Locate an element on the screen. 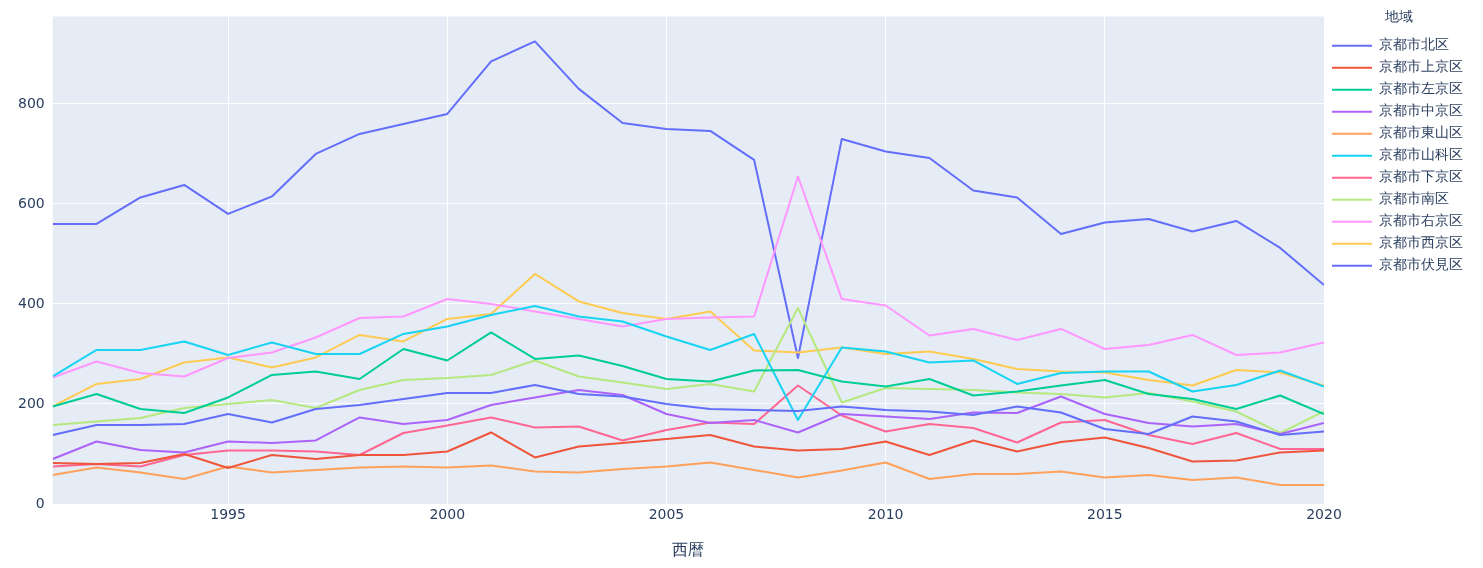 This screenshot has width=1483, height=568. legend-label: 京都市中京区 is located at coordinates (1421, 110).